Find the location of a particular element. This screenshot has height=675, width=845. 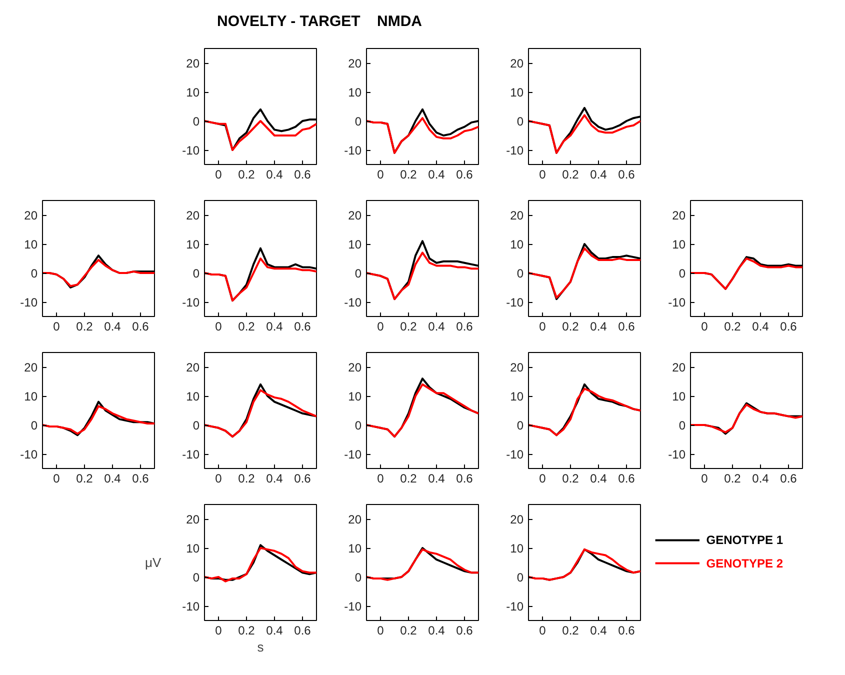

legend-label: GENOTYPE 2 is located at coordinates (745, 563).